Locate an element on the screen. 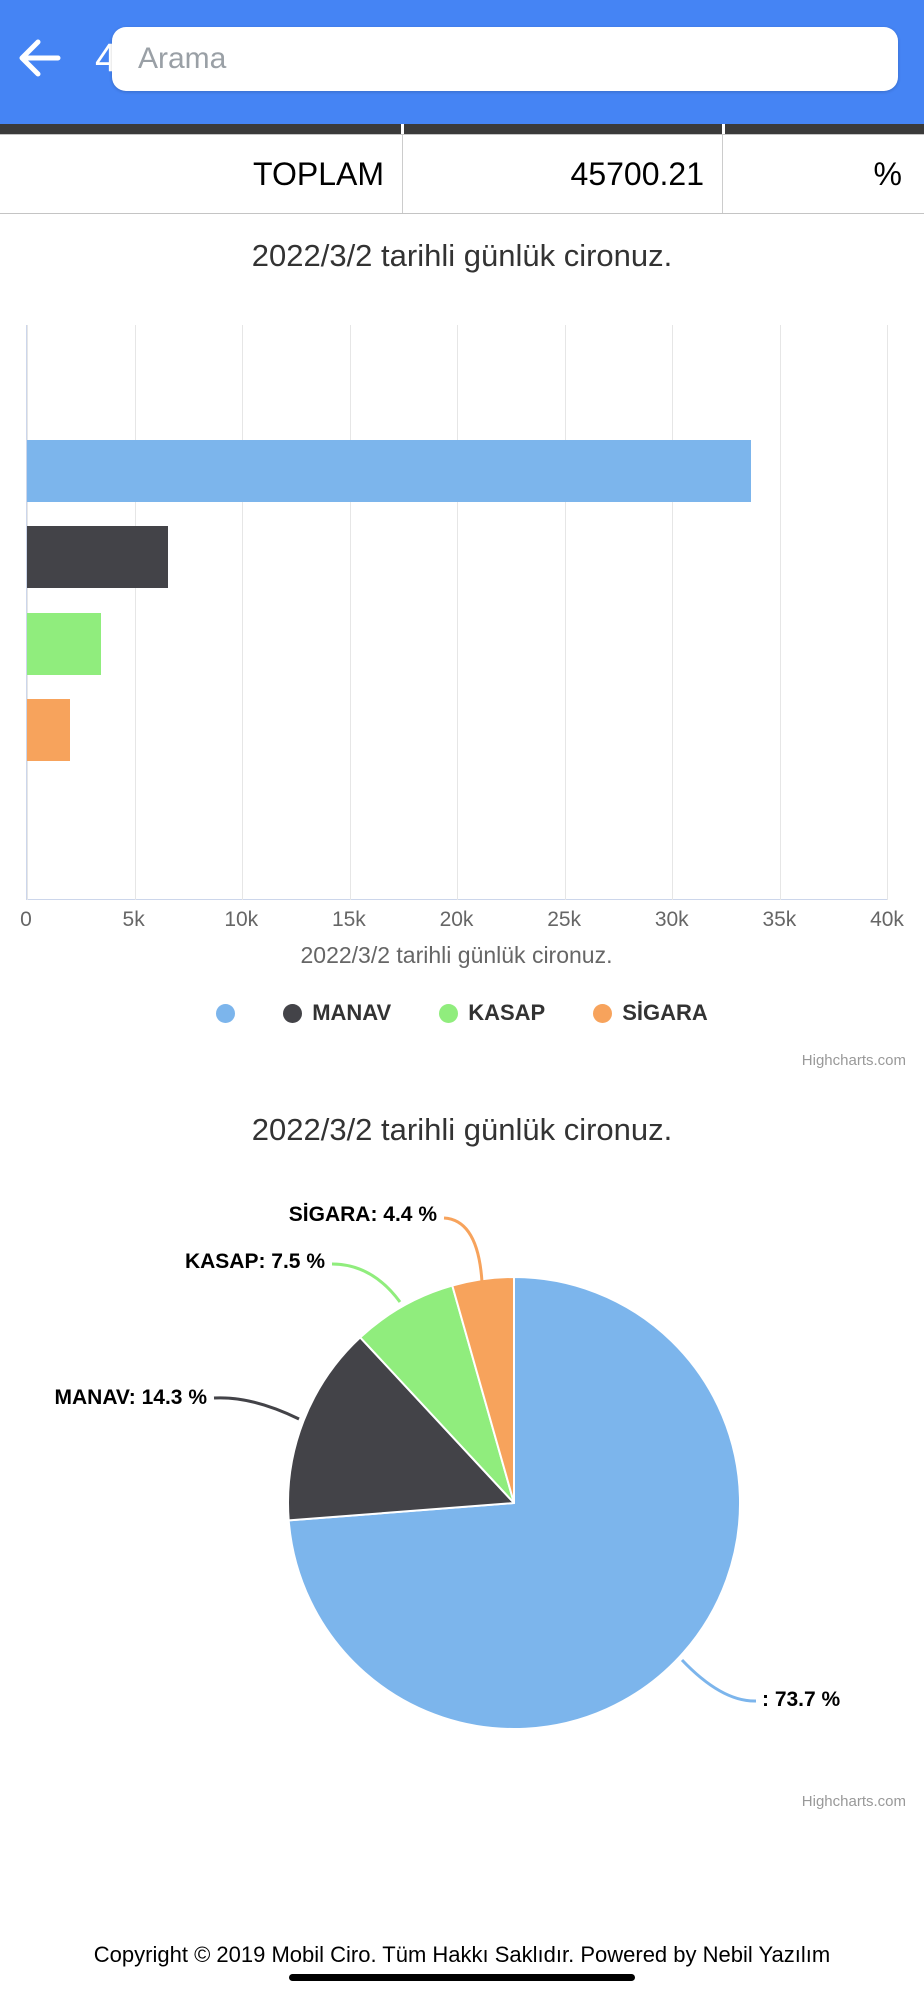 Image resolution: width=924 pixels, height=2000 pixels. x-tick-label: 40k is located at coordinates (887, 919).